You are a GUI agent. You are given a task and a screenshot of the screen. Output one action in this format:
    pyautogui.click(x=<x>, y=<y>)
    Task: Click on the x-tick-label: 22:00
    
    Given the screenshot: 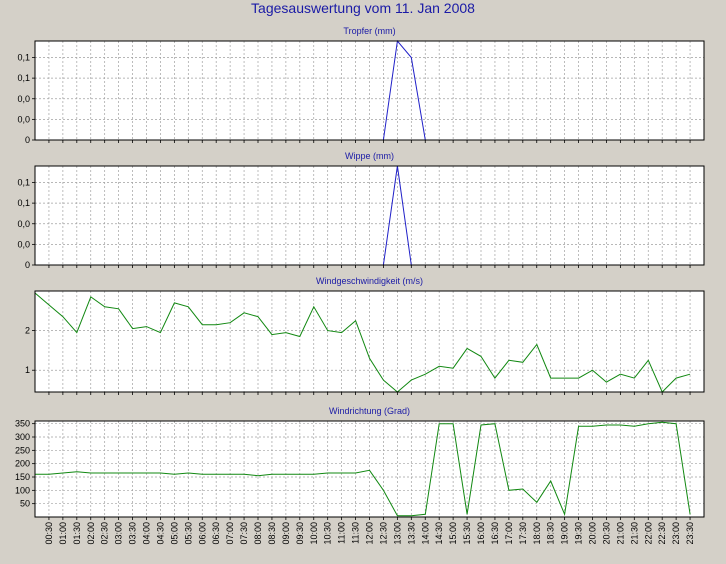 What is the action you would take?
    pyautogui.click(x=648, y=533)
    